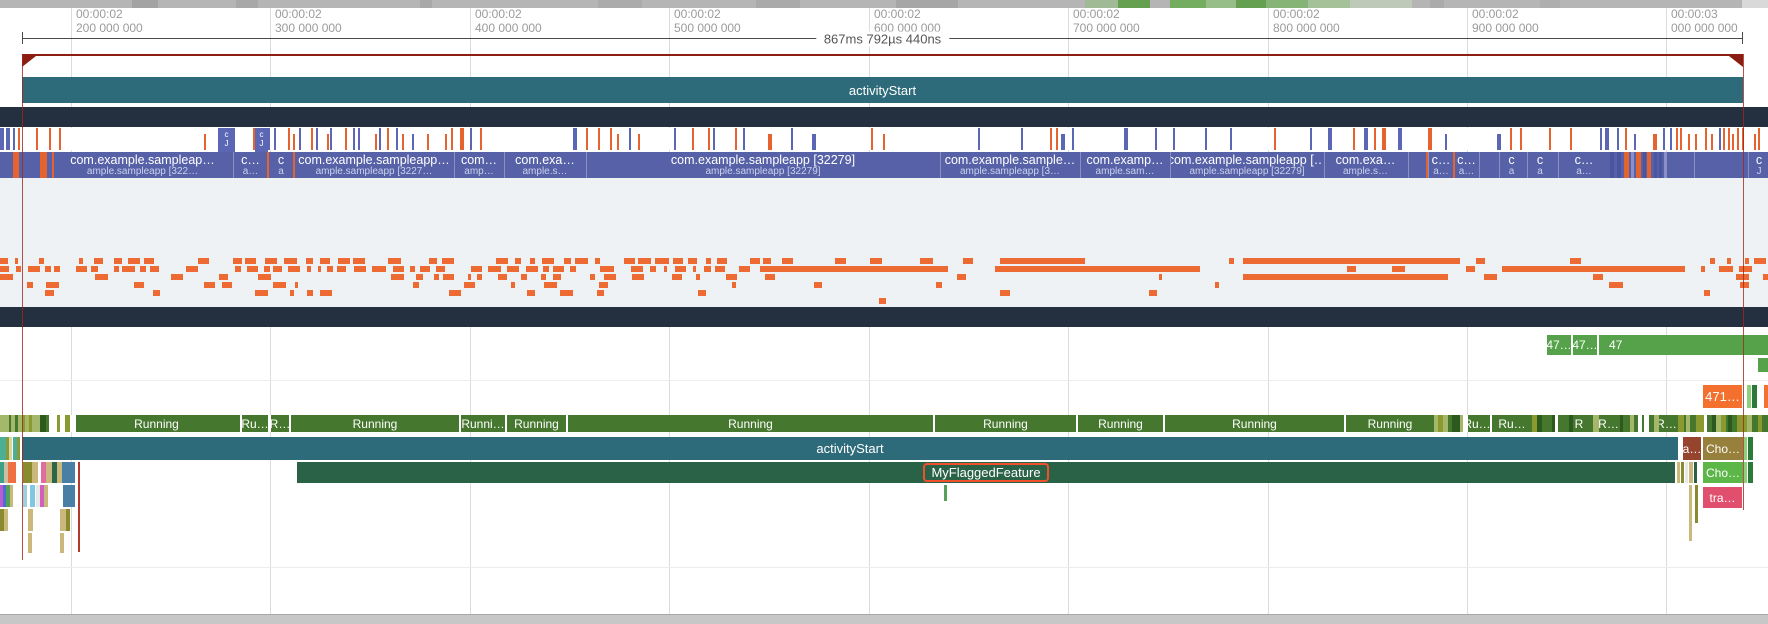  Describe the element at coordinates (1579, 423) in the screenshot. I see `running-slice: R` at that location.